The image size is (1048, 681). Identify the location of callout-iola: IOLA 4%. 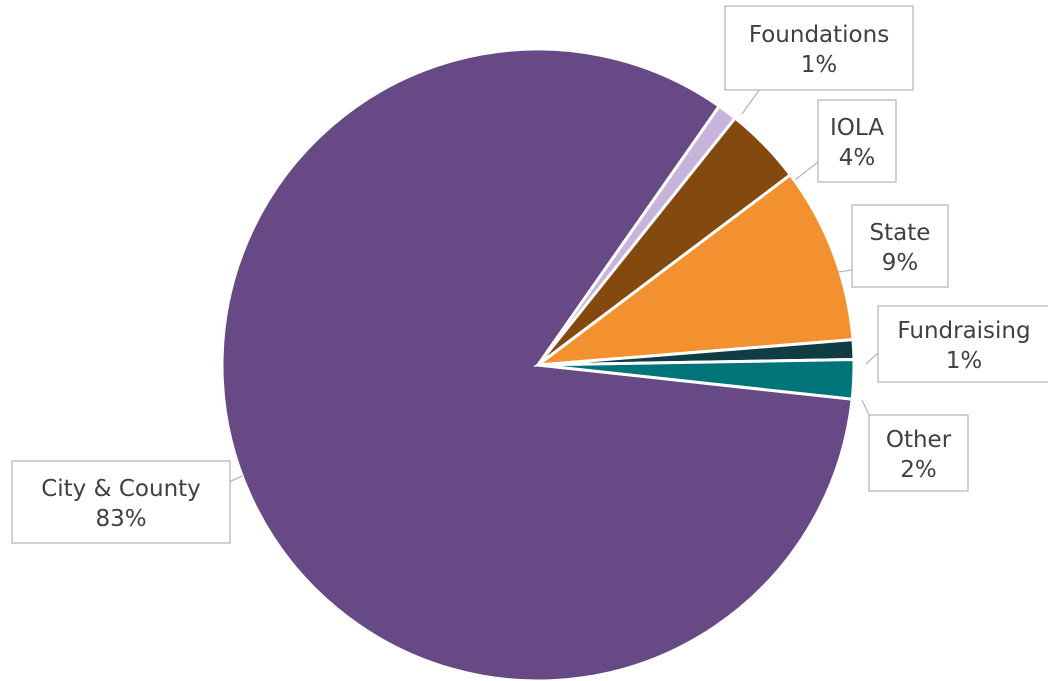
(857, 141).